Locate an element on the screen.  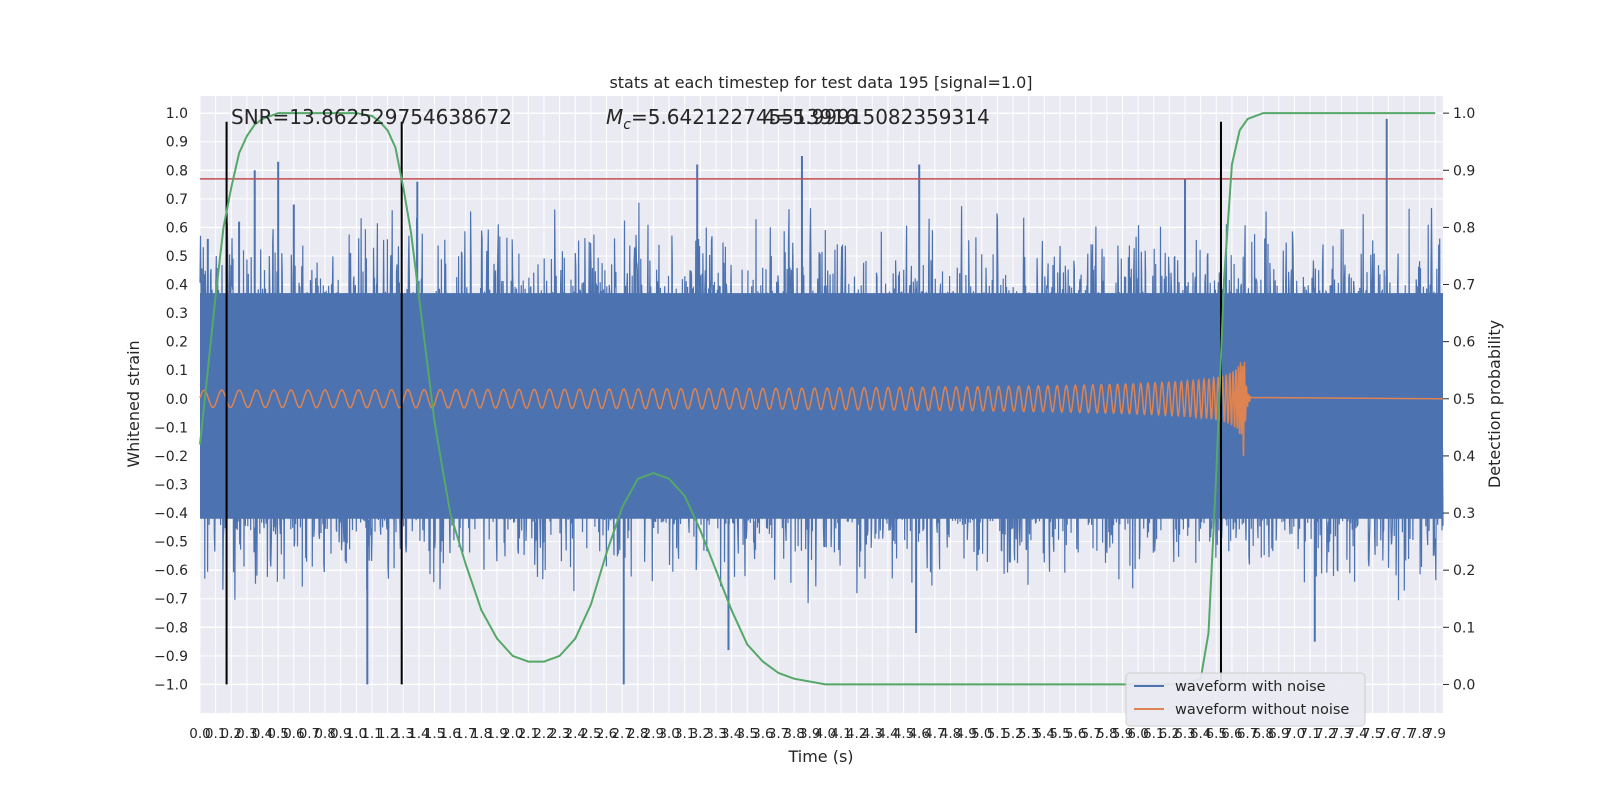
x-tick-label: 3.8 is located at coordinates (793, 734).